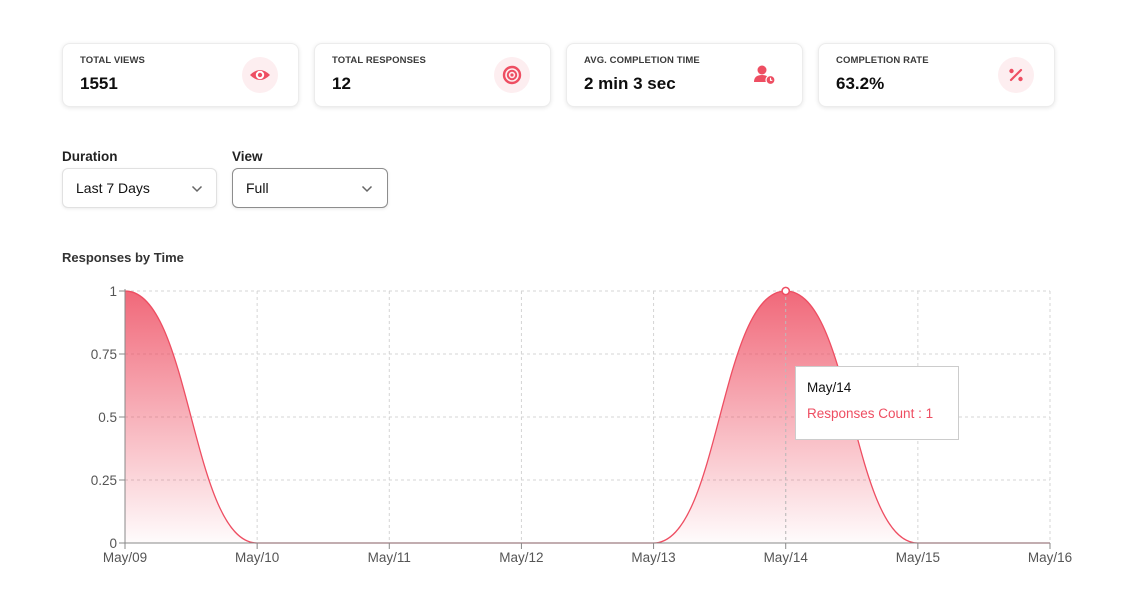 This screenshot has height=613, width=1121. Describe the element at coordinates (870, 413) in the screenshot. I see `tooltip-value: Responses Count : 1` at that location.